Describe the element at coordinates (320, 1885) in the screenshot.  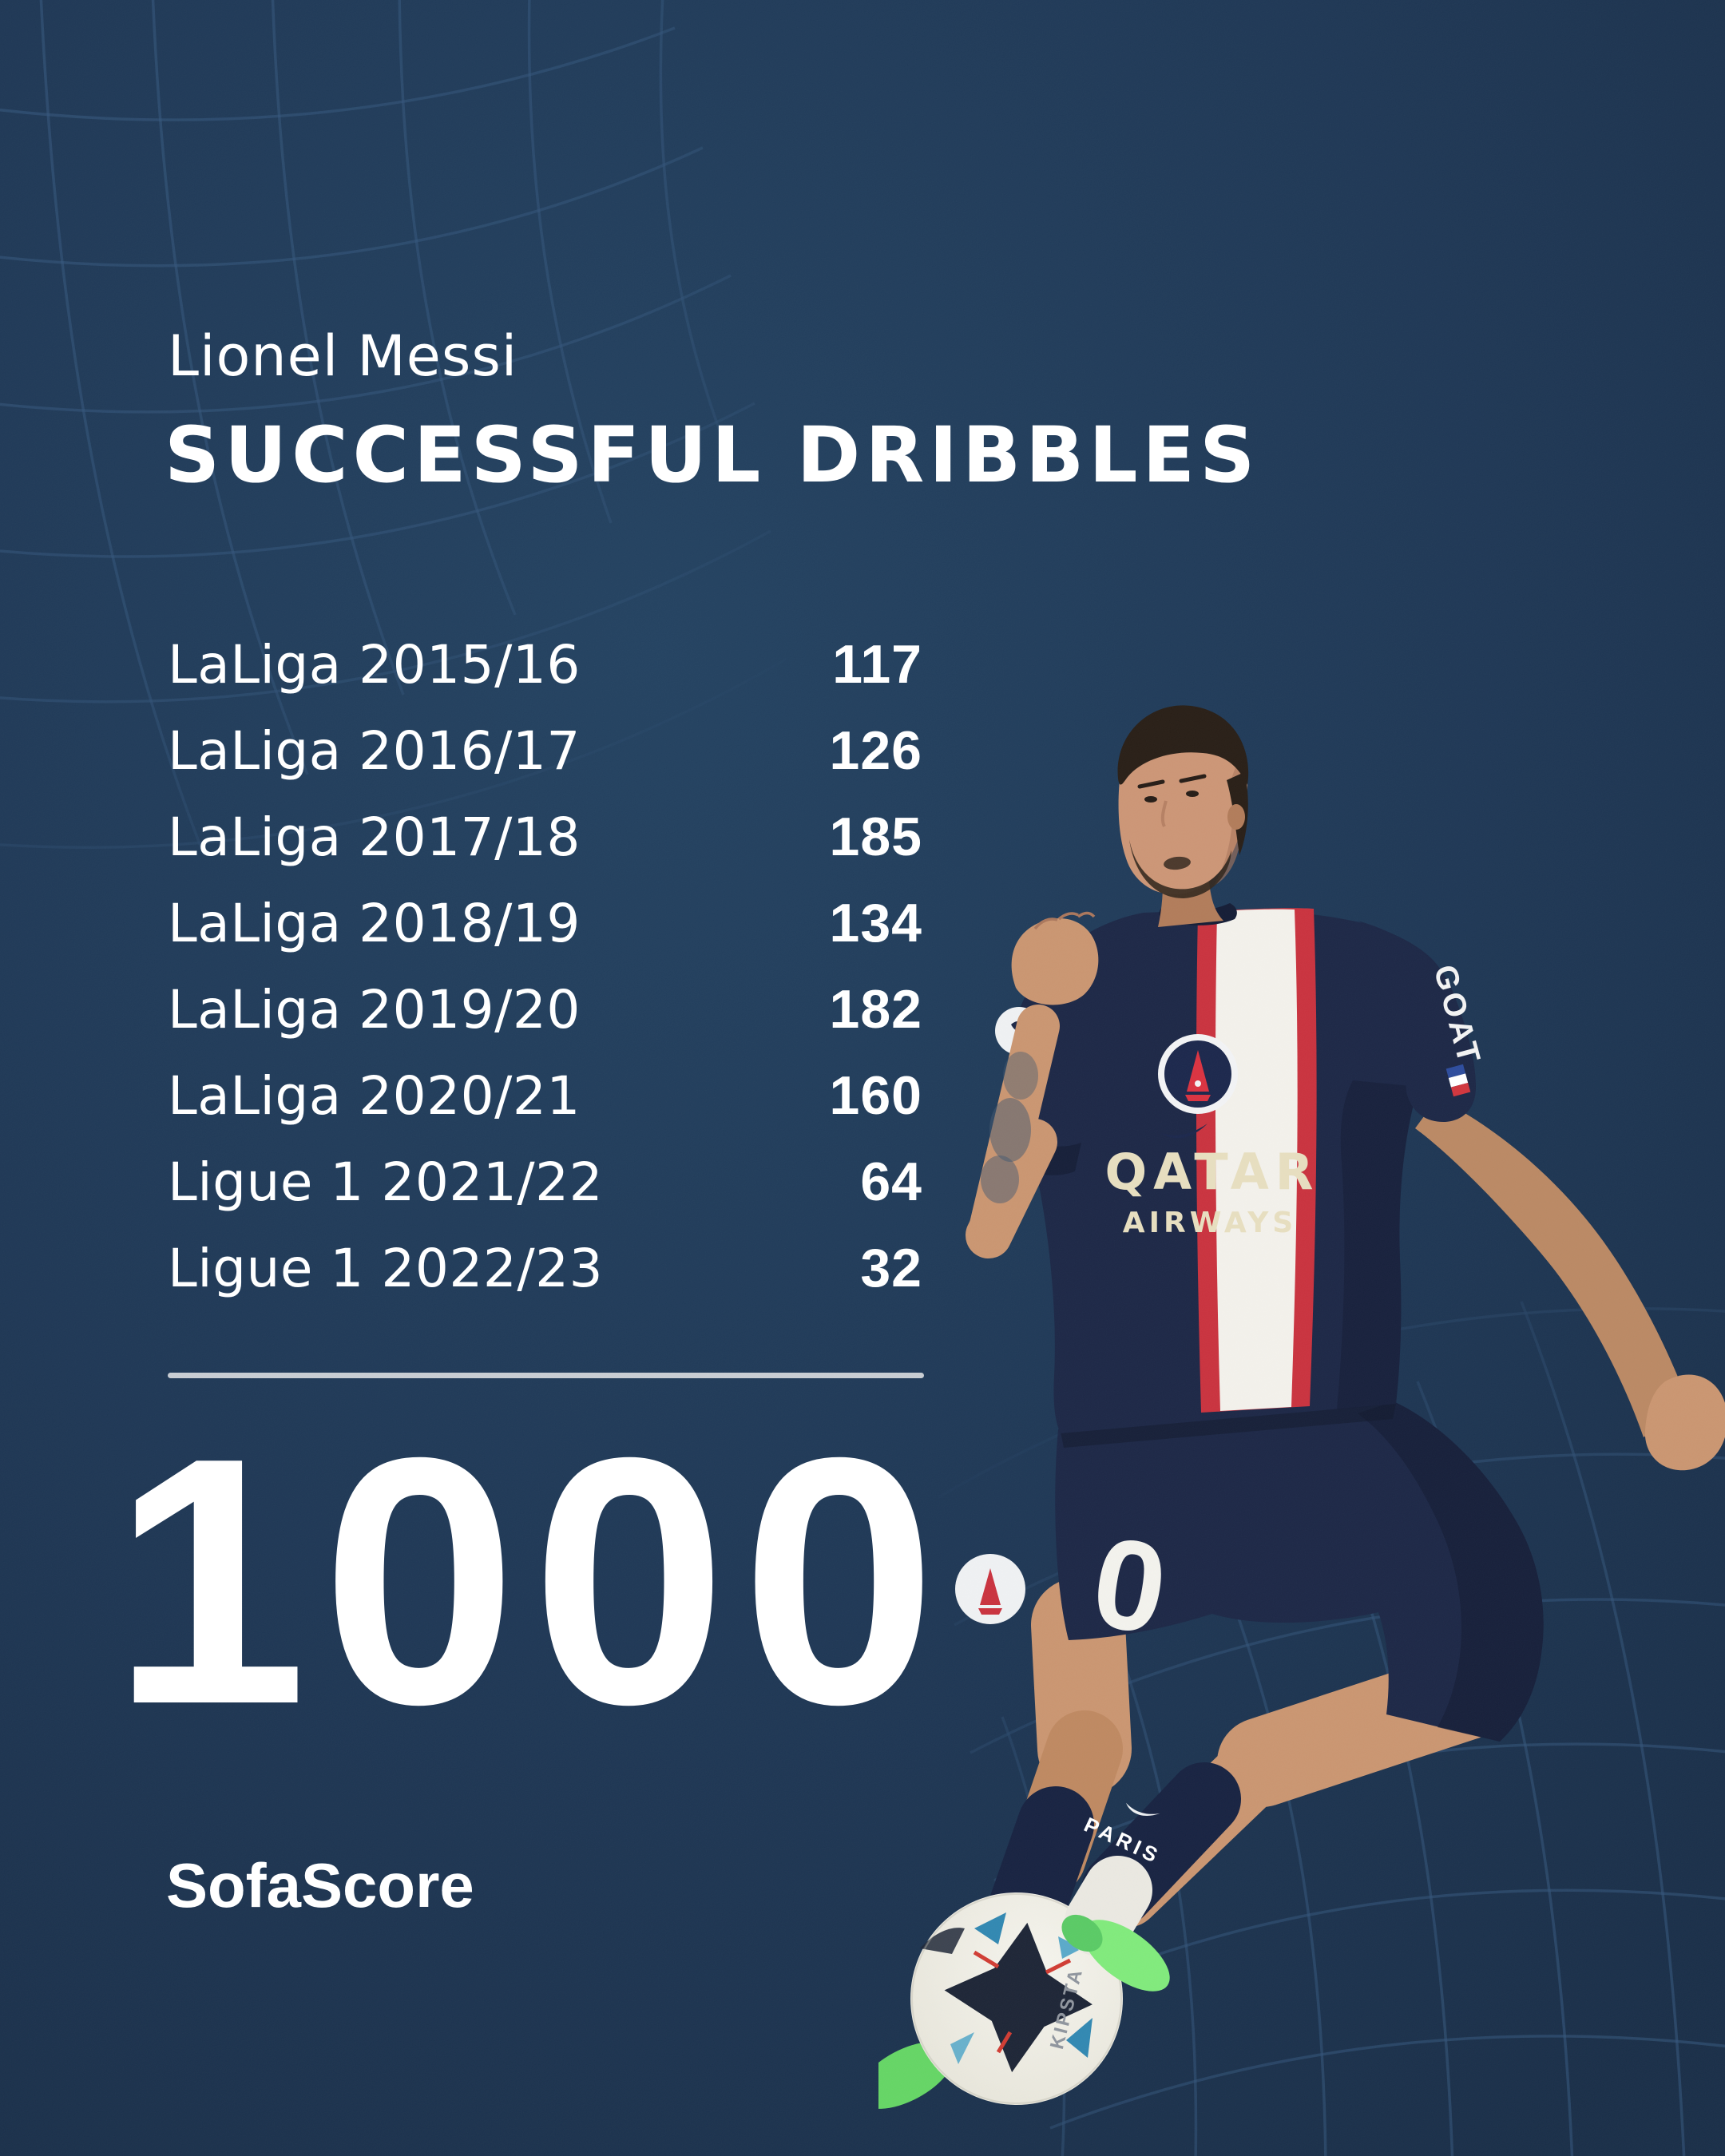
I see `sofascore-logo: SofaScore` at that location.